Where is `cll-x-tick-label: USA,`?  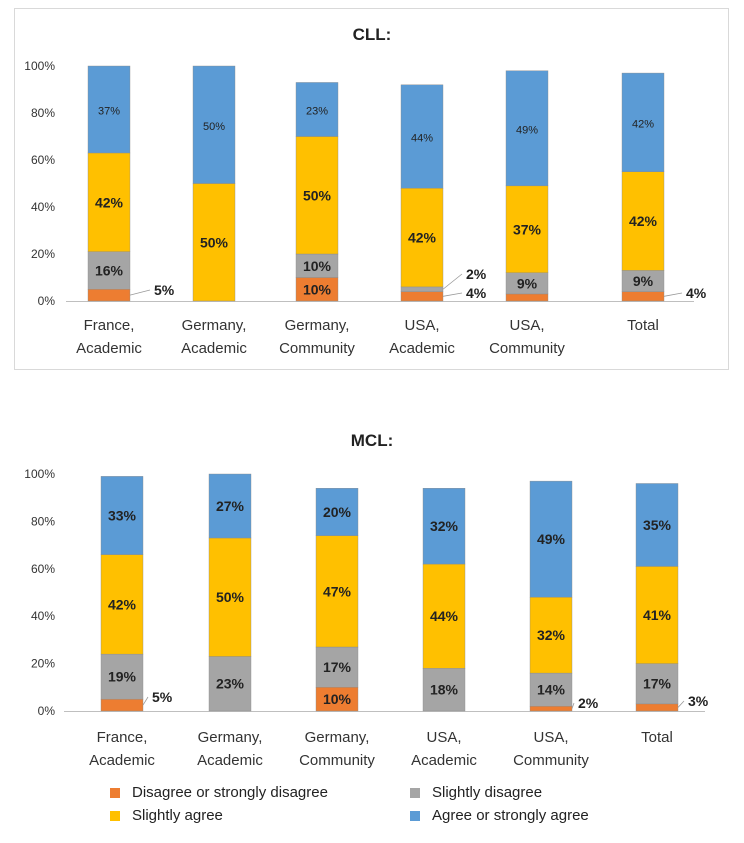
cll-x-tick-label: USA, is located at coordinates (526, 325).